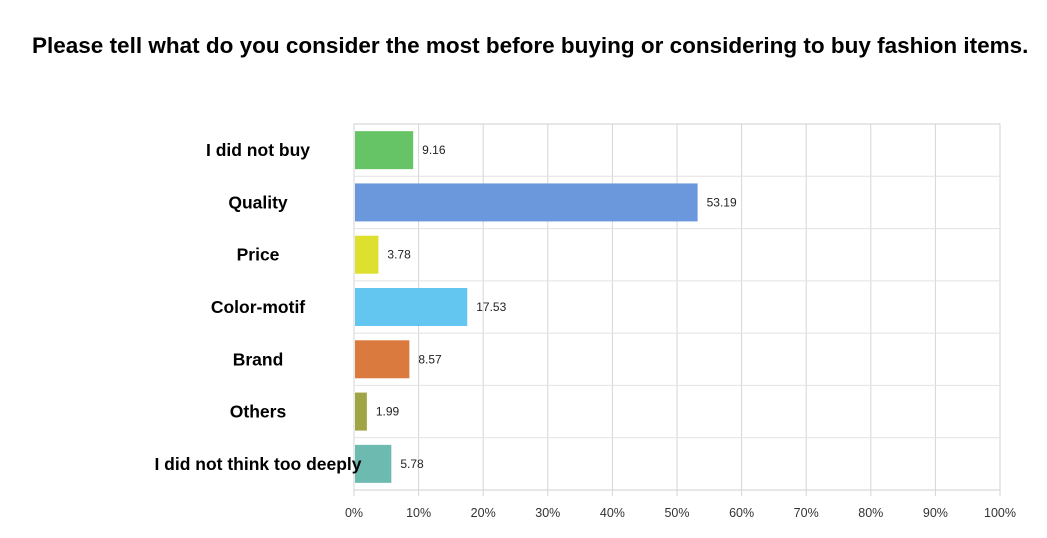 Image resolution: width=1047 pixels, height=538 pixels. What do you see at coordinates (354, 513) in the screenshot?
I see `x-tick-label: 0%` at bounding box center [354, 513].